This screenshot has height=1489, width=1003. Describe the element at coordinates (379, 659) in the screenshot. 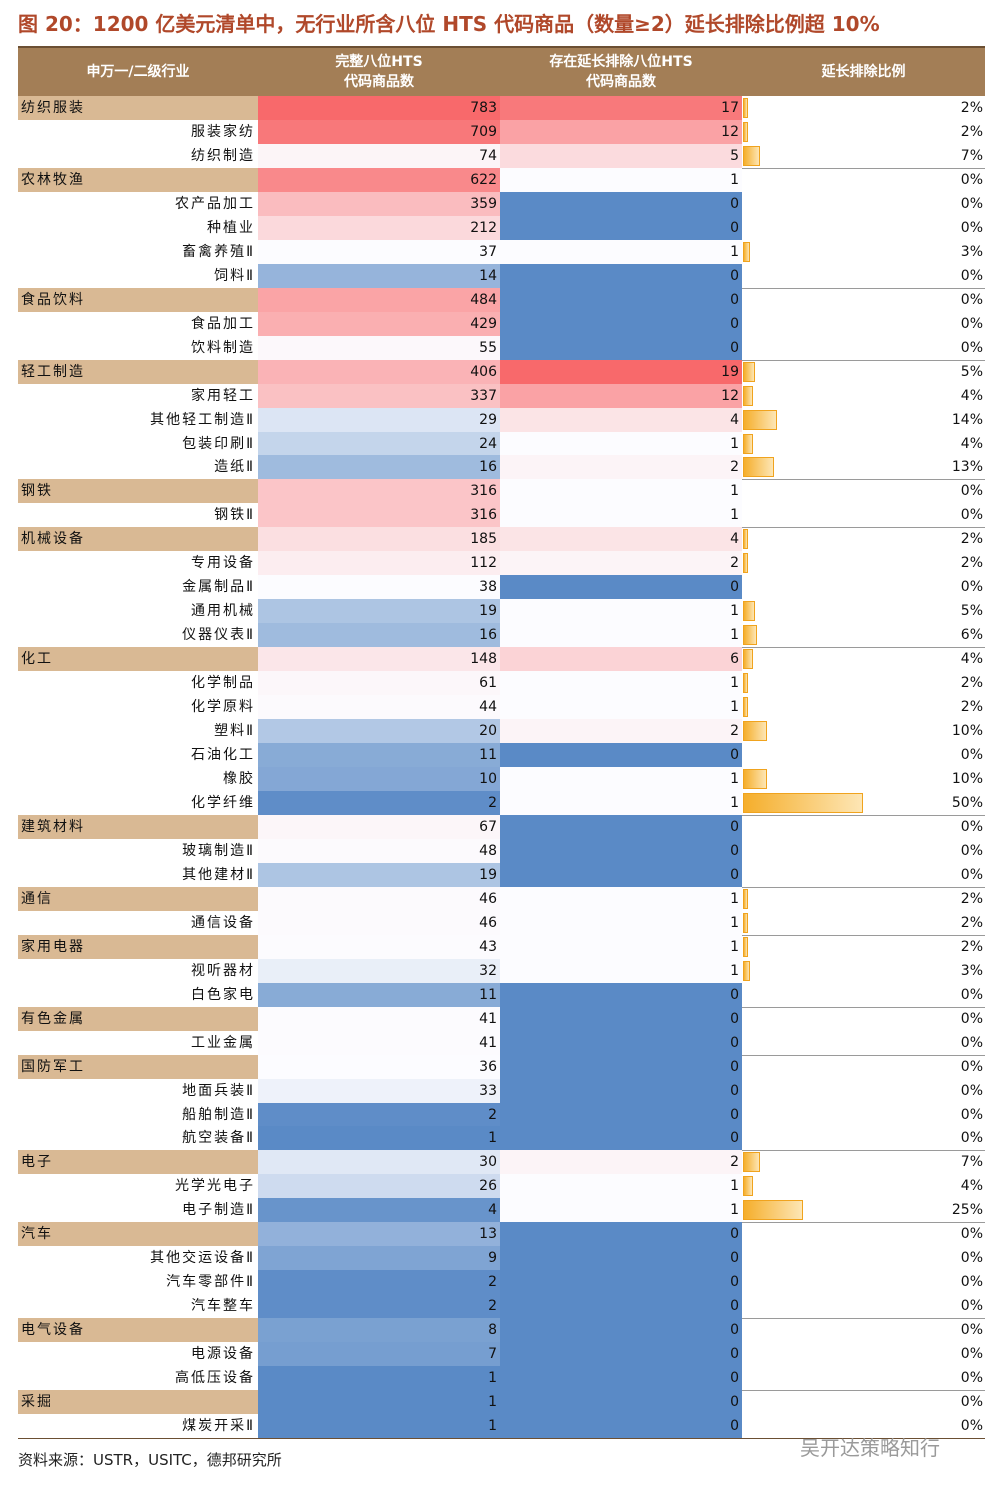

I see `total-count: 148` at that location.